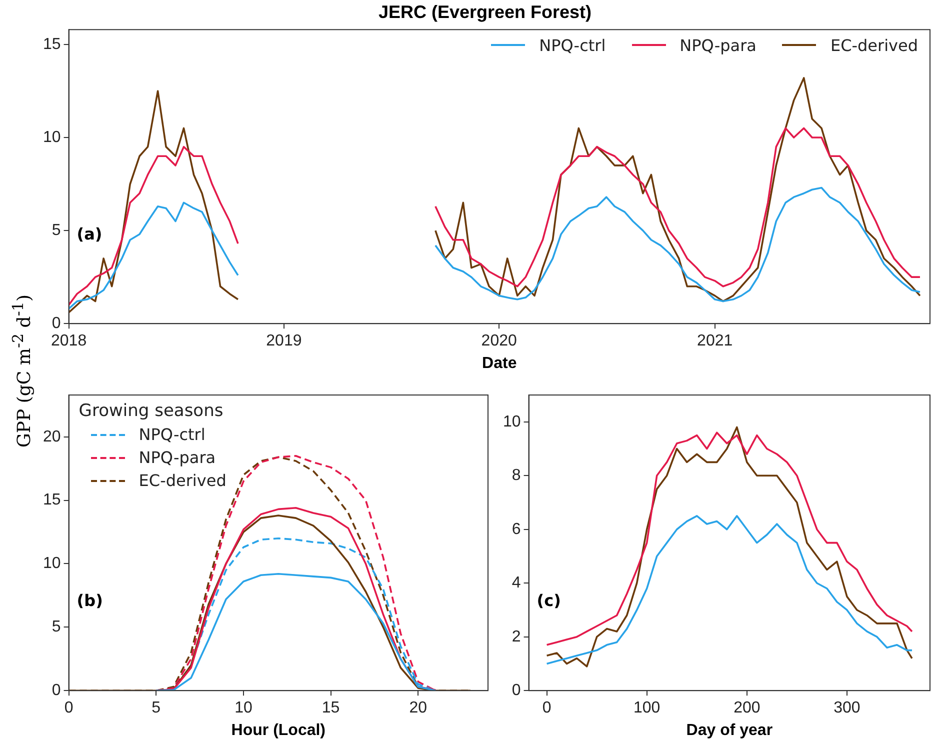 The width and height of the screenshot is (932, 742). I want to click on x-tick-label: 2019, so click(284, 341).